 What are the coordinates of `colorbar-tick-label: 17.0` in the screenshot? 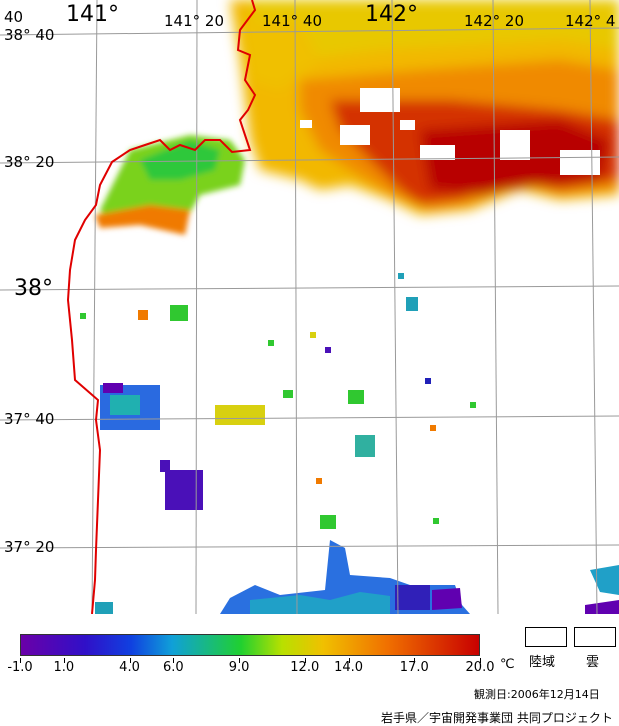 It's located at (414, 667).